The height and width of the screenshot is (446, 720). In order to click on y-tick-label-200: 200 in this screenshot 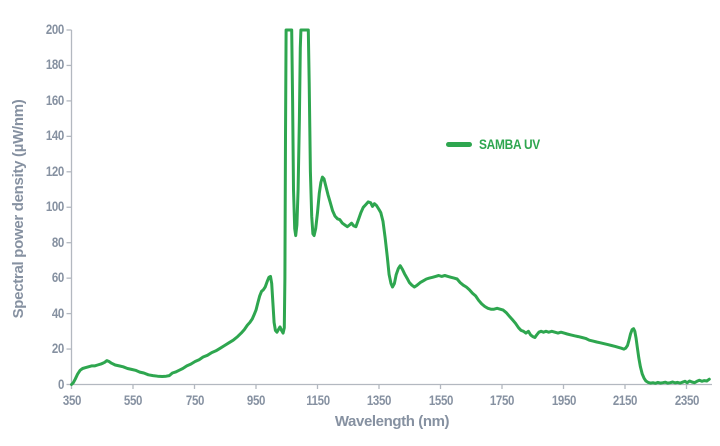, I will do `click(54, 29)`.